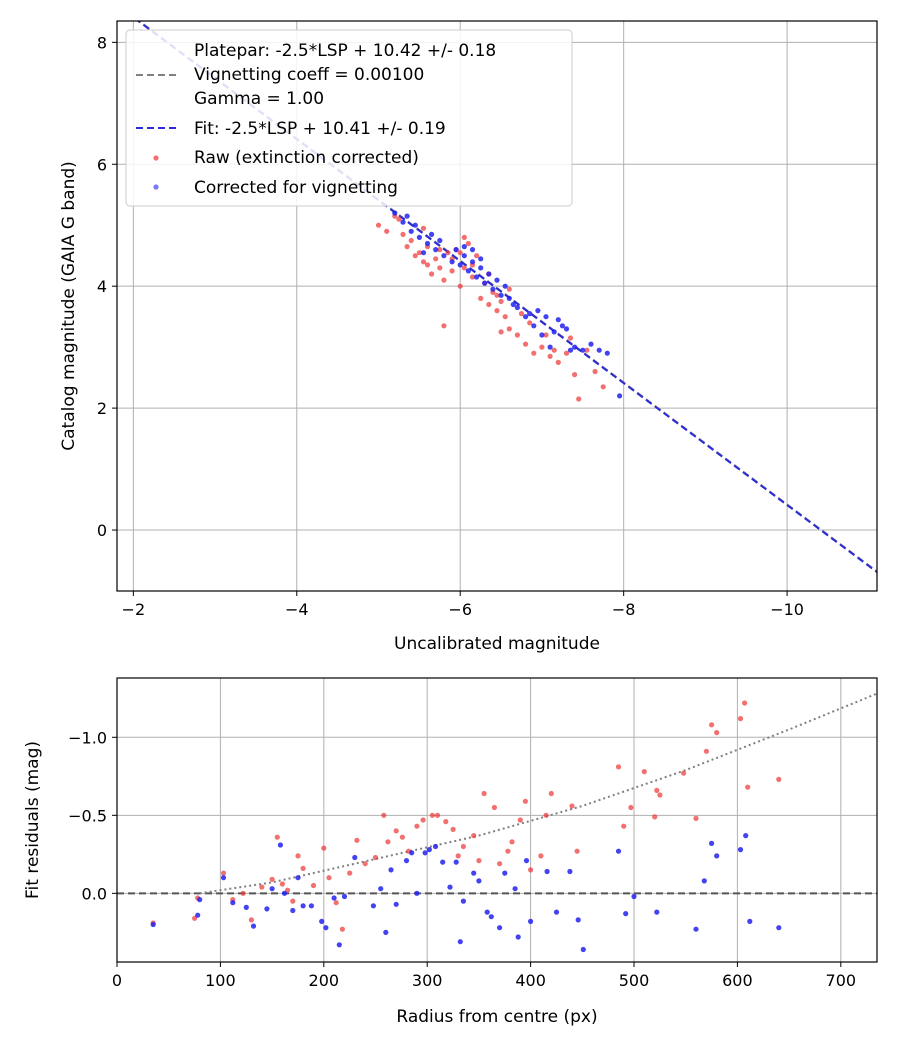 The image size is (900, 1050). I want to click on bottom-xtick-label: 0, so click(117, 980).